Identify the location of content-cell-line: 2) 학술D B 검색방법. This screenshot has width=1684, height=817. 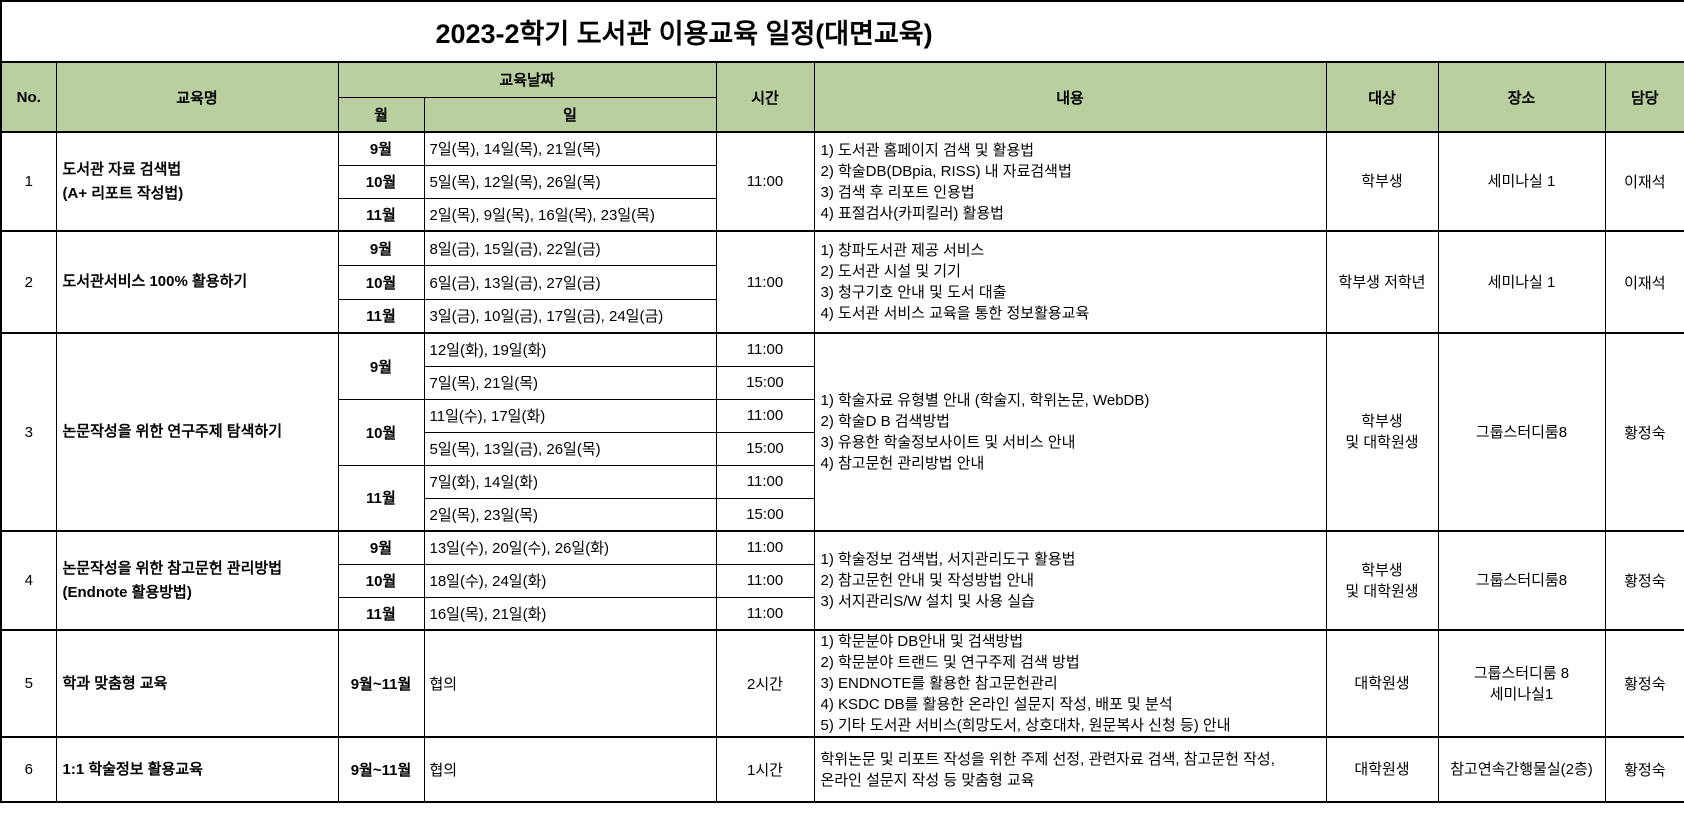
(885, 421).